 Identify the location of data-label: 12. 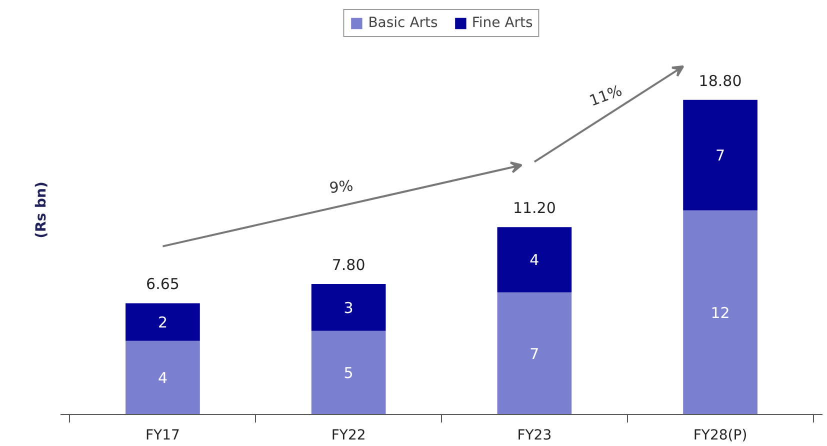
(720, 313).